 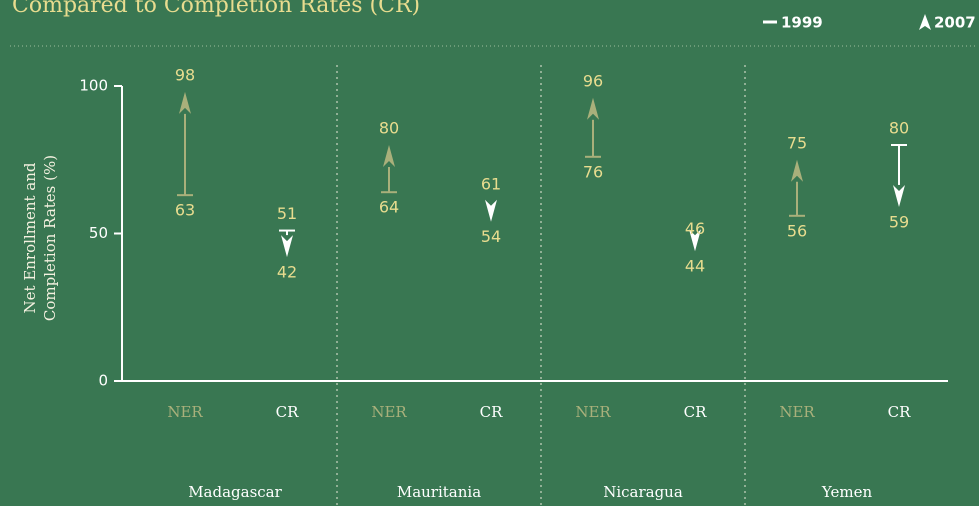 What do you see at coordinates (235, 492) in the screenshot?
I see `group-label: Madagascar` at bounding box center [235, 492].